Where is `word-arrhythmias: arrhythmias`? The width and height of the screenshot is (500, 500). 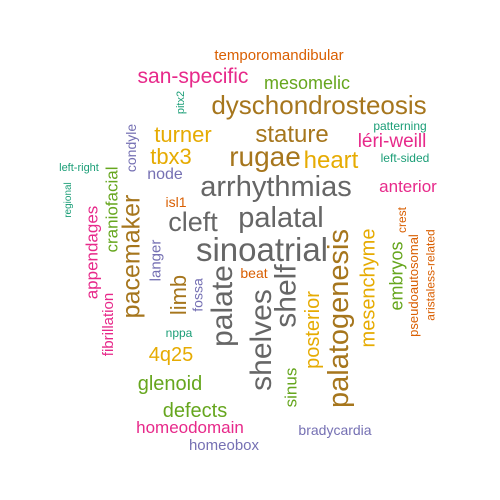
word-arrhythmias: arrhythmias is located at coordinates (276, 186).